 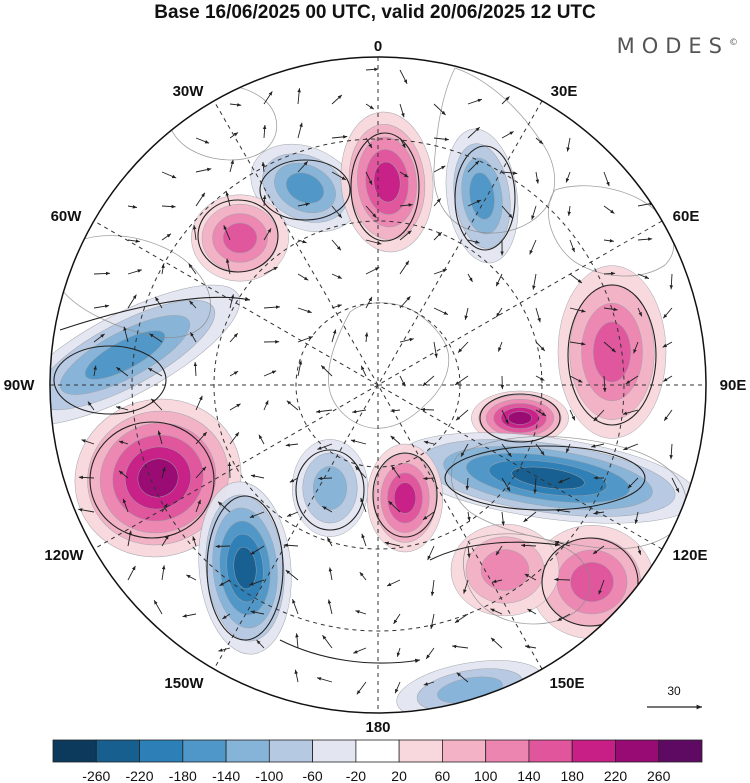 What do you see at coordinates (189, 91) in the screenshot?
I see `label-lon-30w: 30W` at bounding box center [189, 91].